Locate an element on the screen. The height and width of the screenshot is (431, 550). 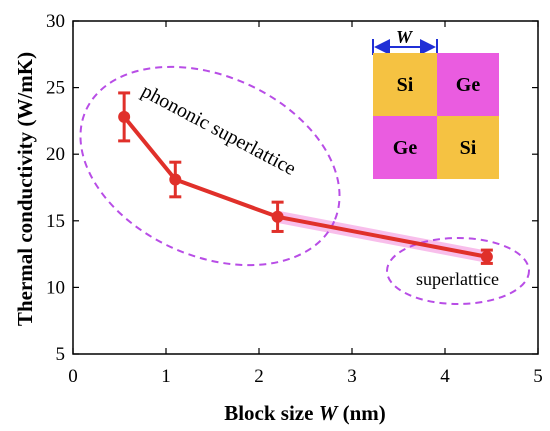
y-tick-label: 15 is located at coordinates (55, 221).